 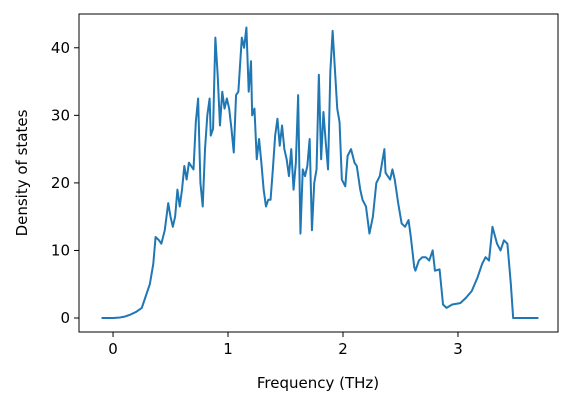 I want to click on y-tick-label: 0, so click(x=65, y=318).